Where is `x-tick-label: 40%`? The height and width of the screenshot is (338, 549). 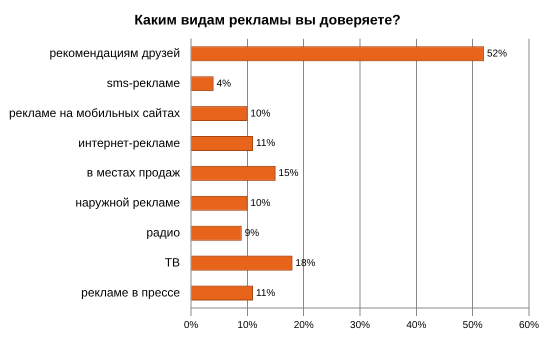
x-tick-label: 40% is located at coordinates (416, 325).